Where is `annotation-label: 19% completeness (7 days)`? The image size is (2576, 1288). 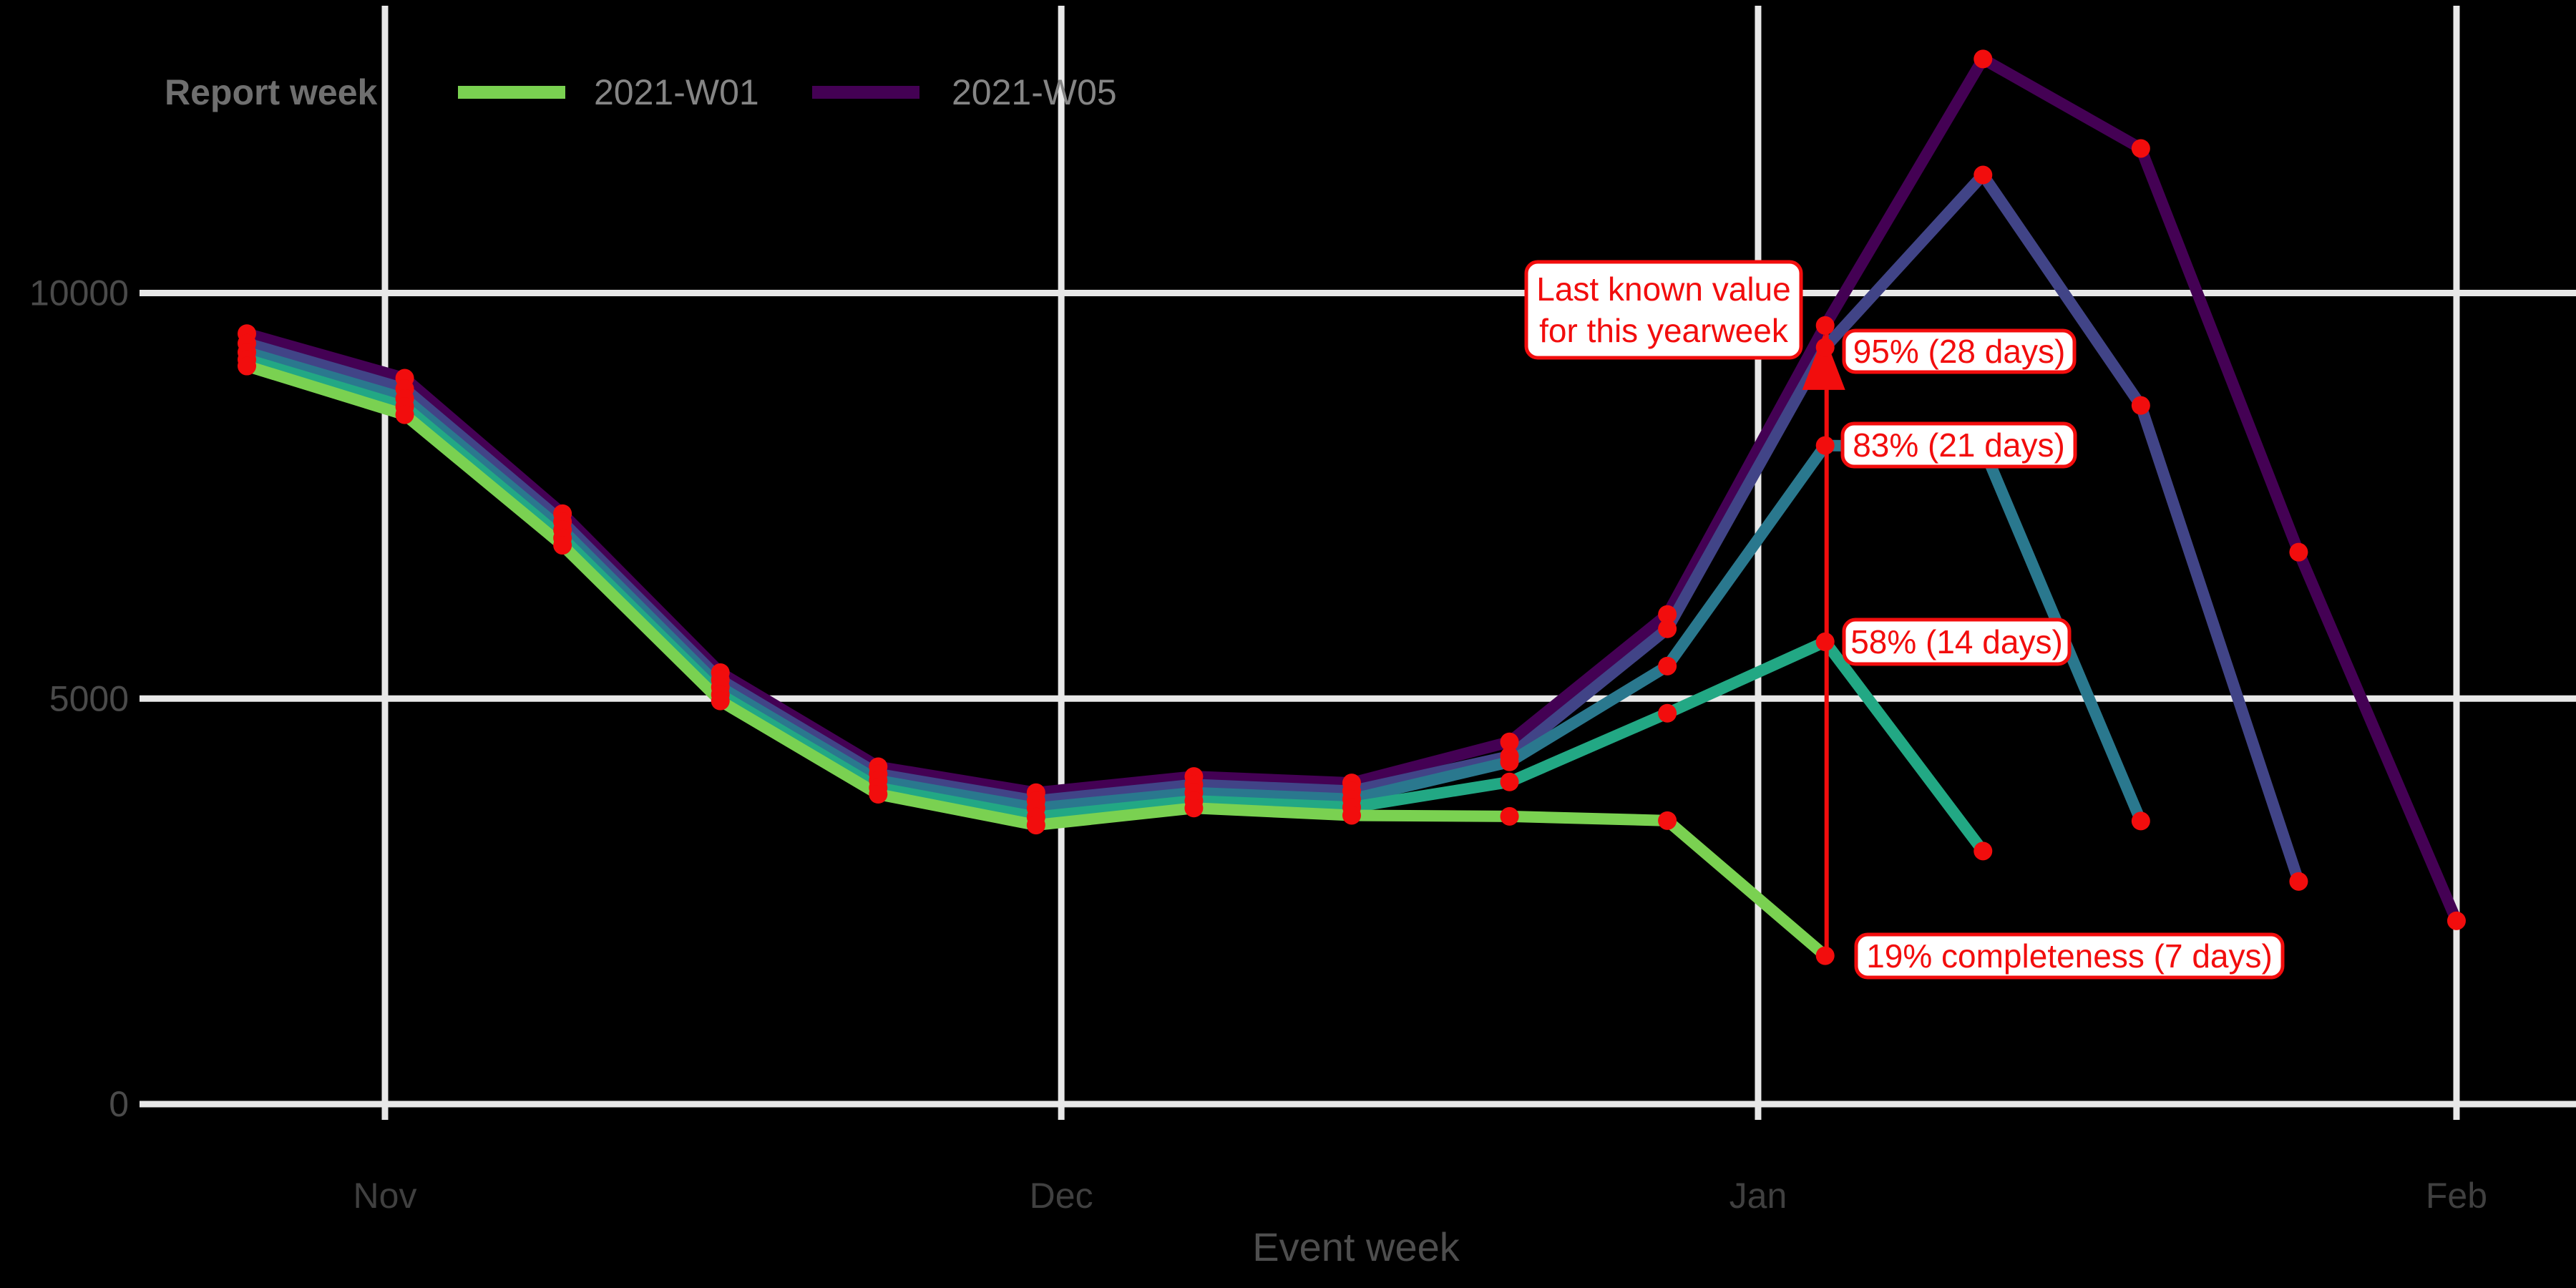
annotation-label: 19% completeness (7 days) is located at coordinates (2069, 956).